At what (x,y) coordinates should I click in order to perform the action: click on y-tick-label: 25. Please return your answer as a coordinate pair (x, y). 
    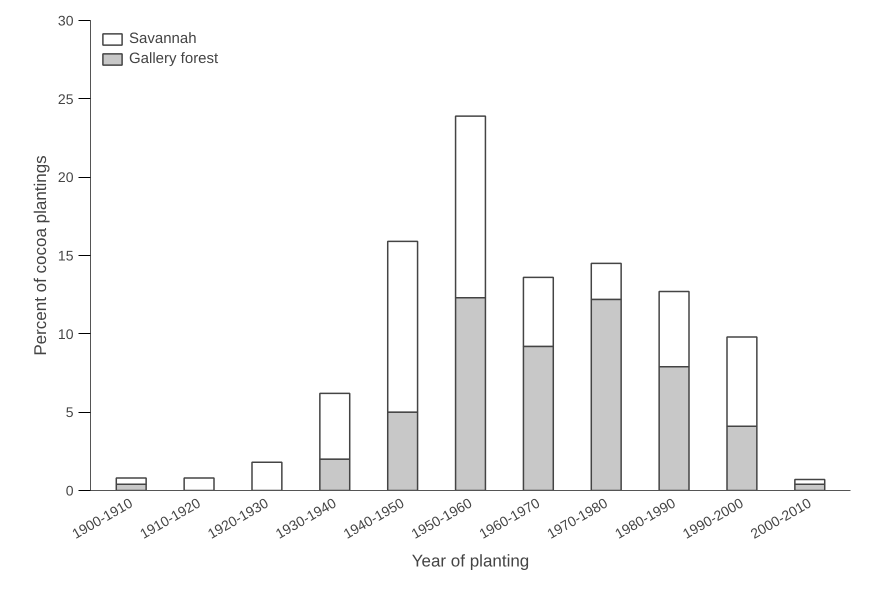
    Looking at the image, I should click on (66, 98).